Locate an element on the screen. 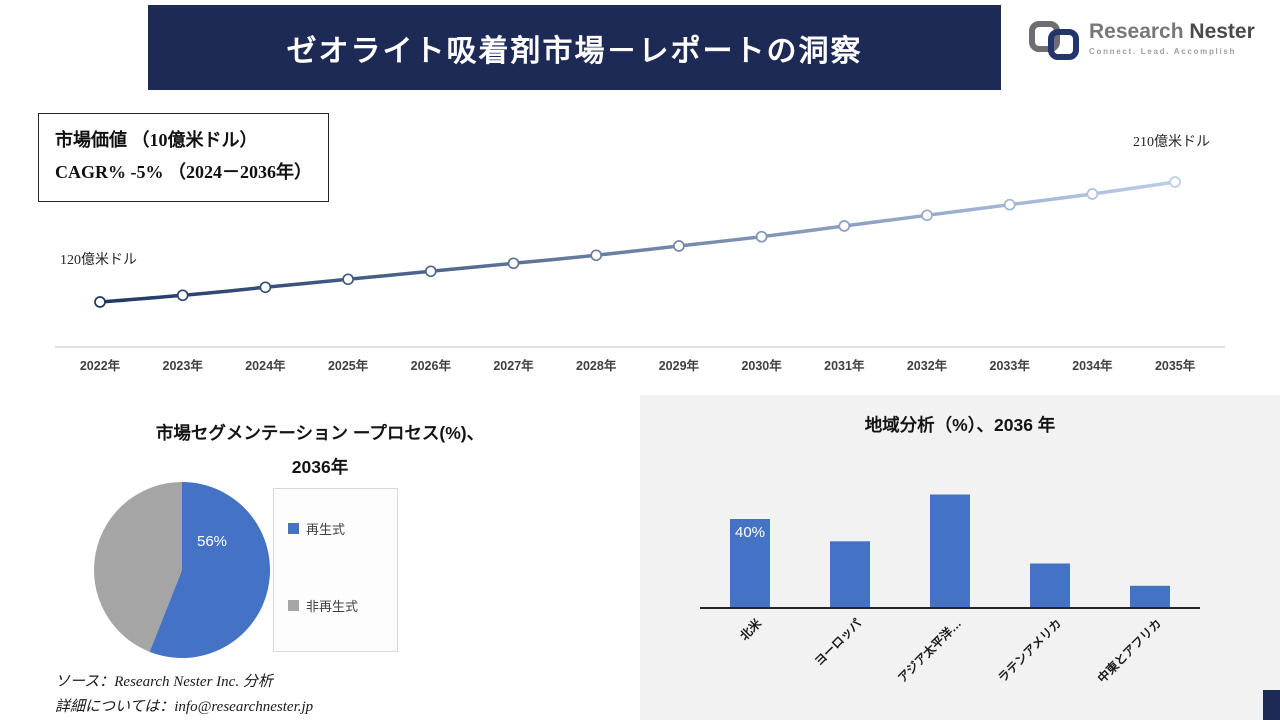  brand-research: Research is located at coordinates (1136, 31).